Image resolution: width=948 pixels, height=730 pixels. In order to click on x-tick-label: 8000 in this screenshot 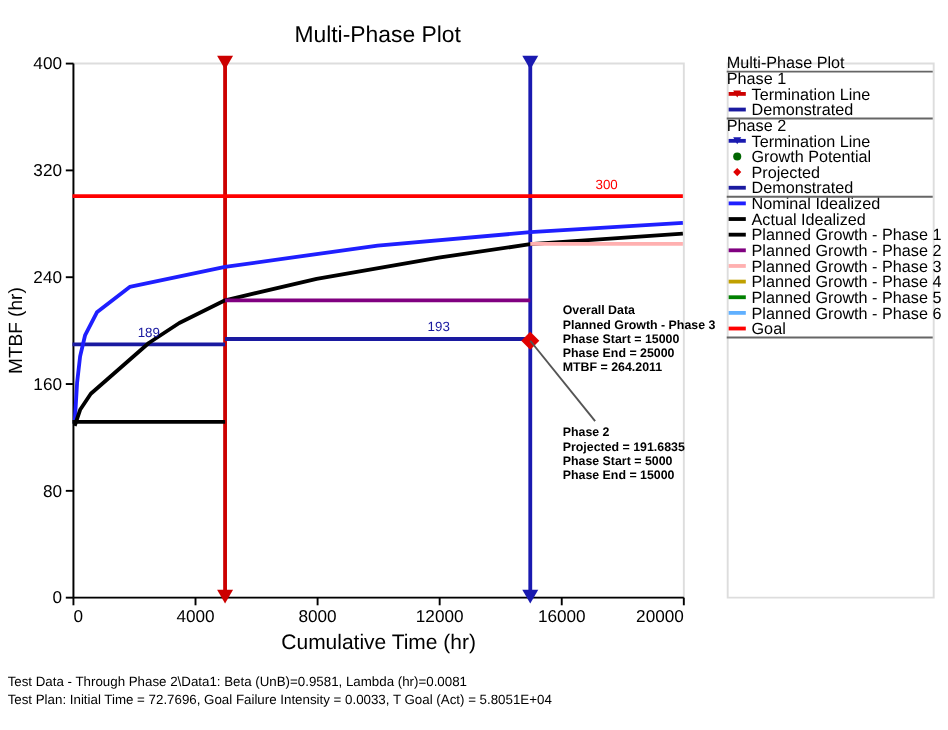, I will do `click(318, 616)`.